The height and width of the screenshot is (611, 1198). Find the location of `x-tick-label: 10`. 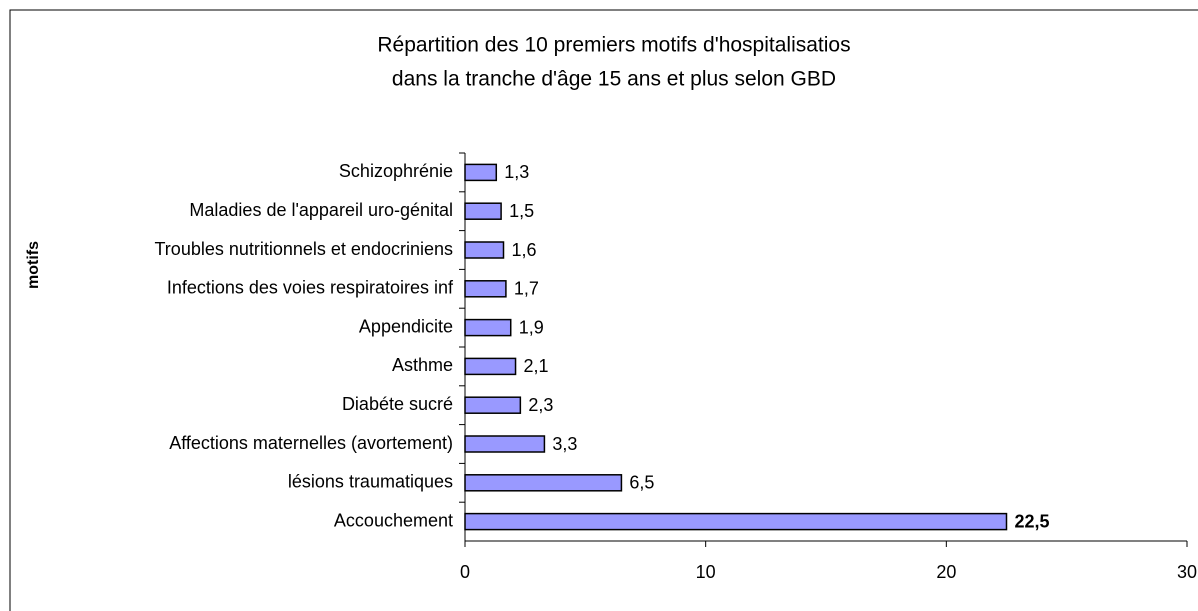

x-tick-label: 10 is located at coordinates (706, 572).